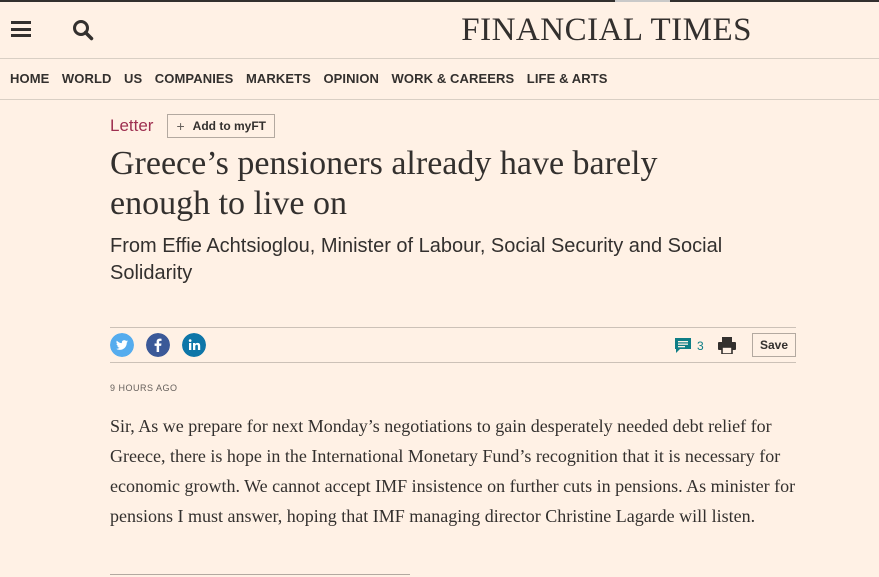 Image resolution: width=879 pixels, height=577 pixels. Describe the element at coordinates (158, 345) in the screenshot. I see `facebook-icon` at that location.